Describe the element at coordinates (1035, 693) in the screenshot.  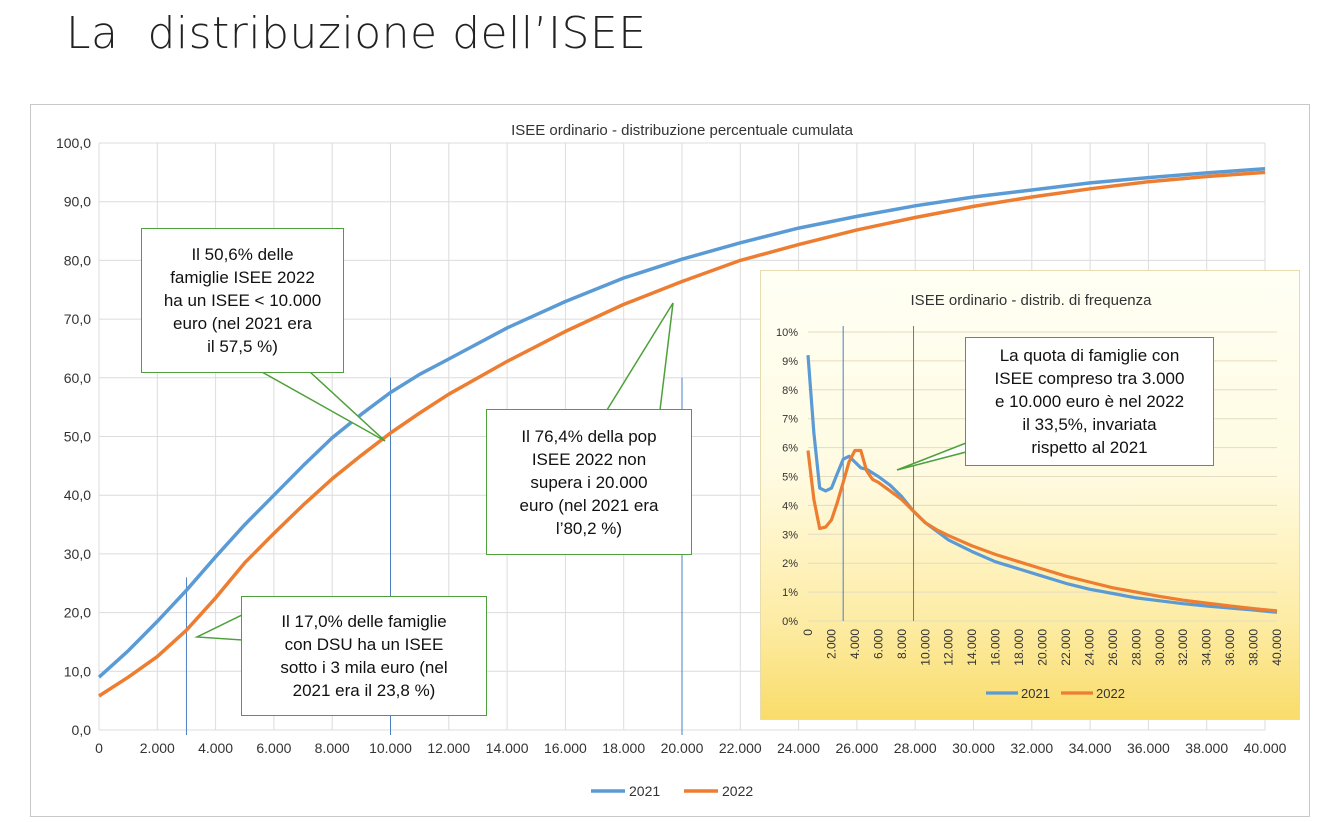
I see `inset-legend-label-2021: 2021` at that location.